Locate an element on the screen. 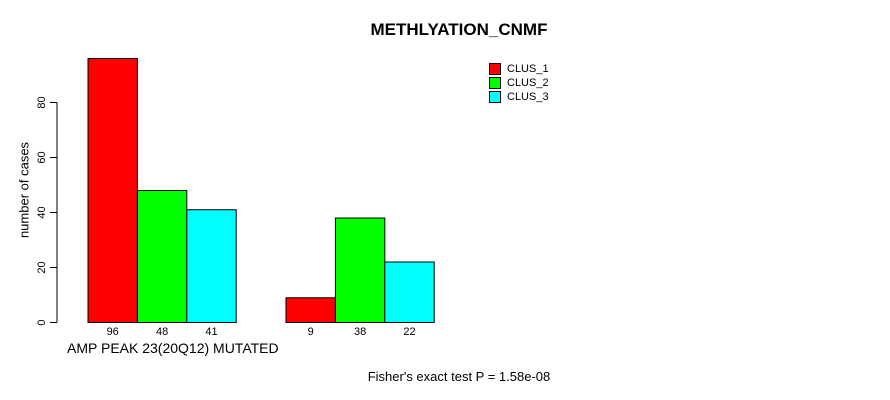  bar-clus_2-group2 is located at coordinates (360, 270).